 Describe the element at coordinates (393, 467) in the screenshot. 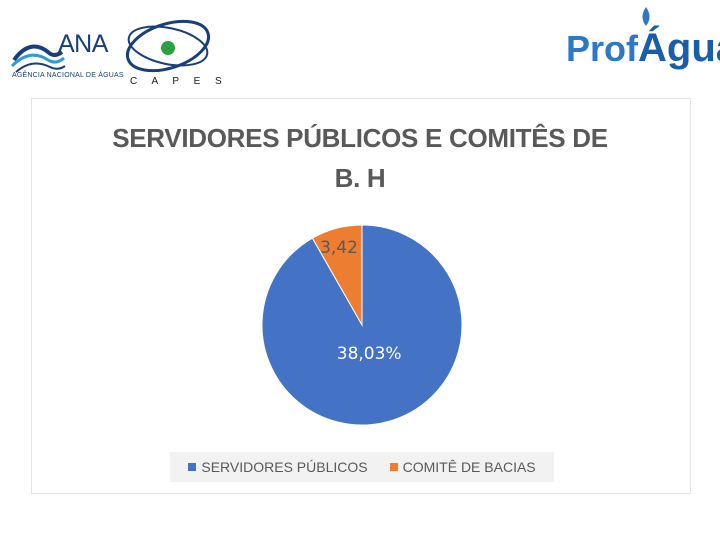

I see `legend-swatch-comite` at that location.